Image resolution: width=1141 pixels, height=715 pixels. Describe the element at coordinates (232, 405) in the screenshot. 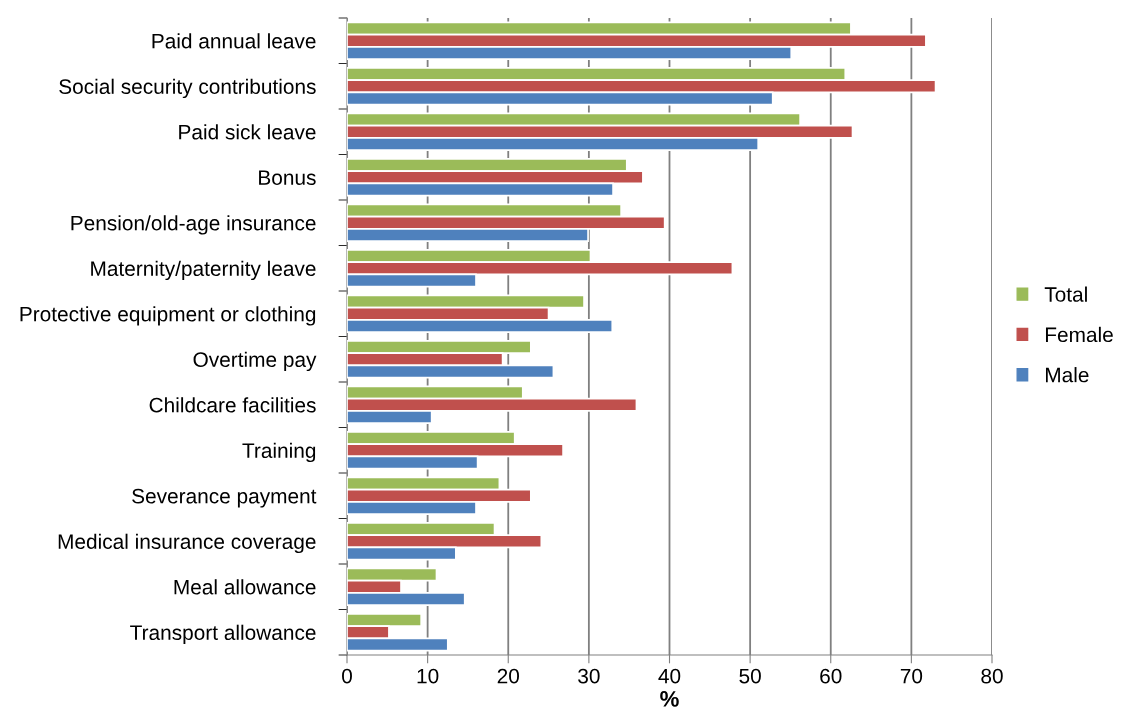

I see `y-tick-label: Childcare facilities` at that location.